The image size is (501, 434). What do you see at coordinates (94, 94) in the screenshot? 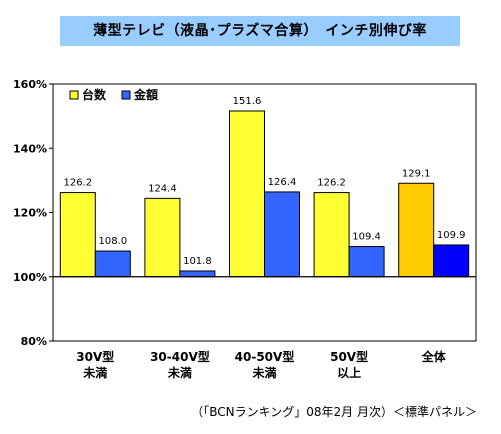
I see `legend-label: 台数` at bounding box center [94, 94].